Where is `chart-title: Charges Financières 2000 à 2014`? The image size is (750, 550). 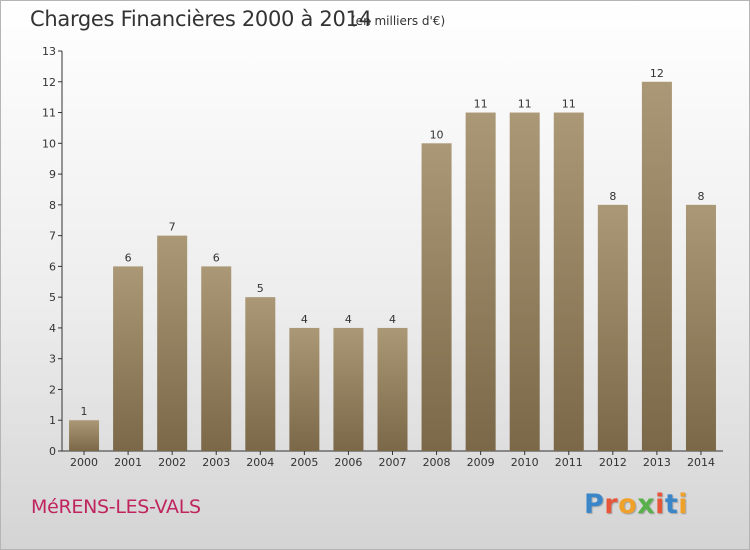 chart-title: Charges Financières 2000 à 2014 is located at coordinates (201, 19).